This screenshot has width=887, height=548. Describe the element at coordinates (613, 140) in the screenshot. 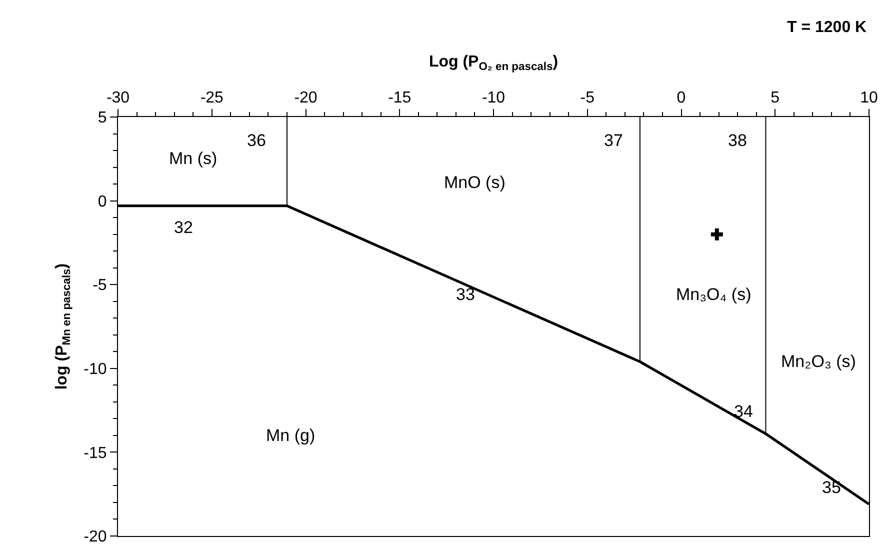

I see `annotation: 37` at that location.